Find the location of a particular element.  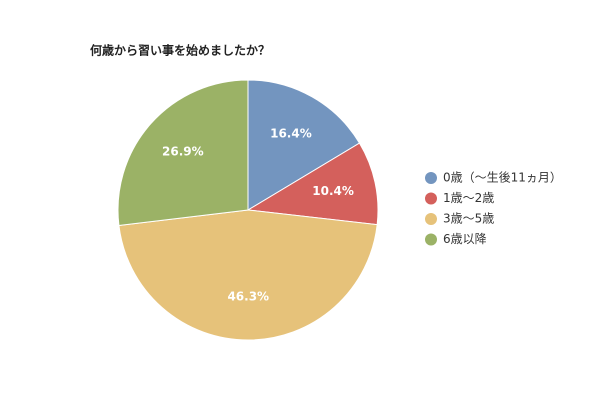

data-label: 46.3% is located at coordinates (248, 297).